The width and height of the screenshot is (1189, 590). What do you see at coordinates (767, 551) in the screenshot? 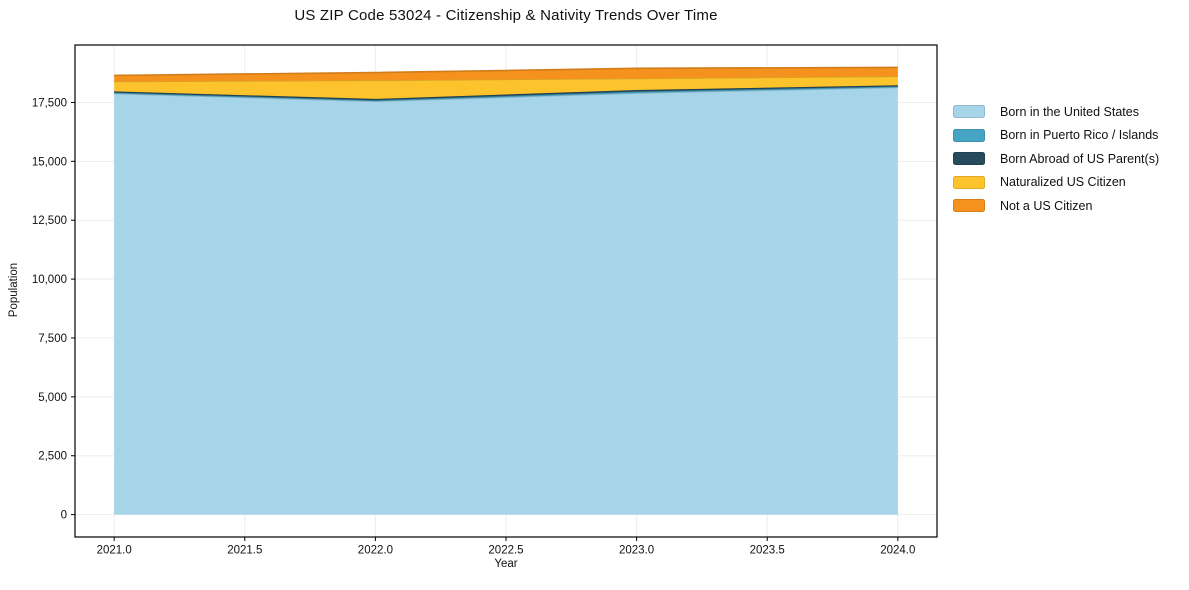
I see `x-tick-label: 2023.5` at bounding box center [767, 551].